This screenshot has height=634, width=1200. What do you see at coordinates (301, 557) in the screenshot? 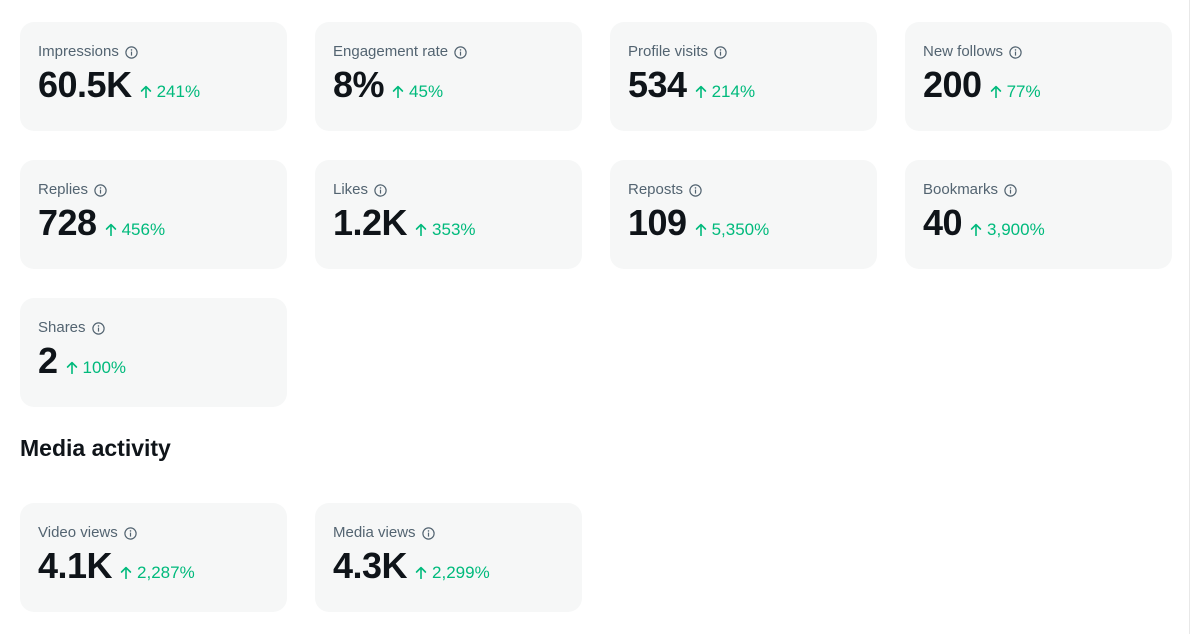
I see `media-metrics-grid: Video views 4.1K 2,287% Media views 4.3K` at bounding box center [301, 557].